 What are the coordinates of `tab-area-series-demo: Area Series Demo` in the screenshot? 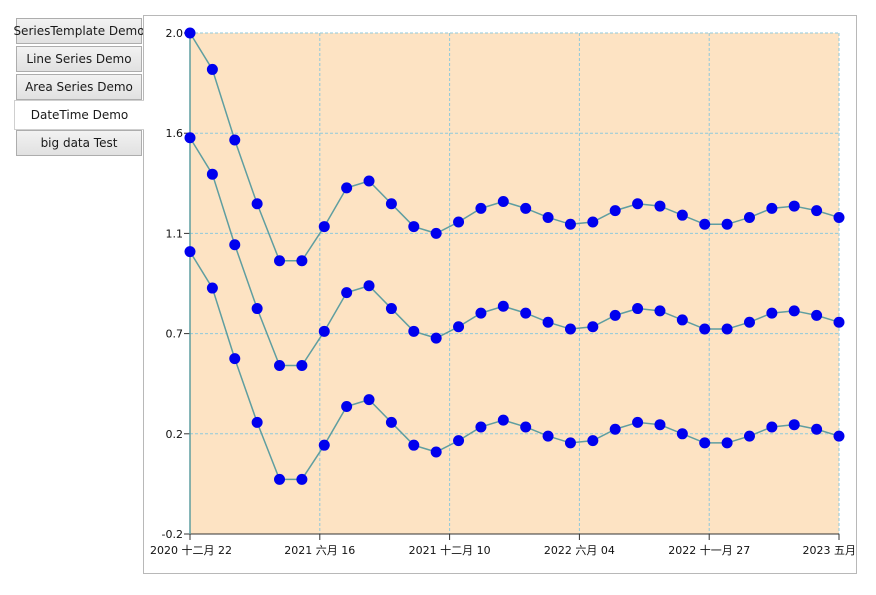 It's located at (79, 87).